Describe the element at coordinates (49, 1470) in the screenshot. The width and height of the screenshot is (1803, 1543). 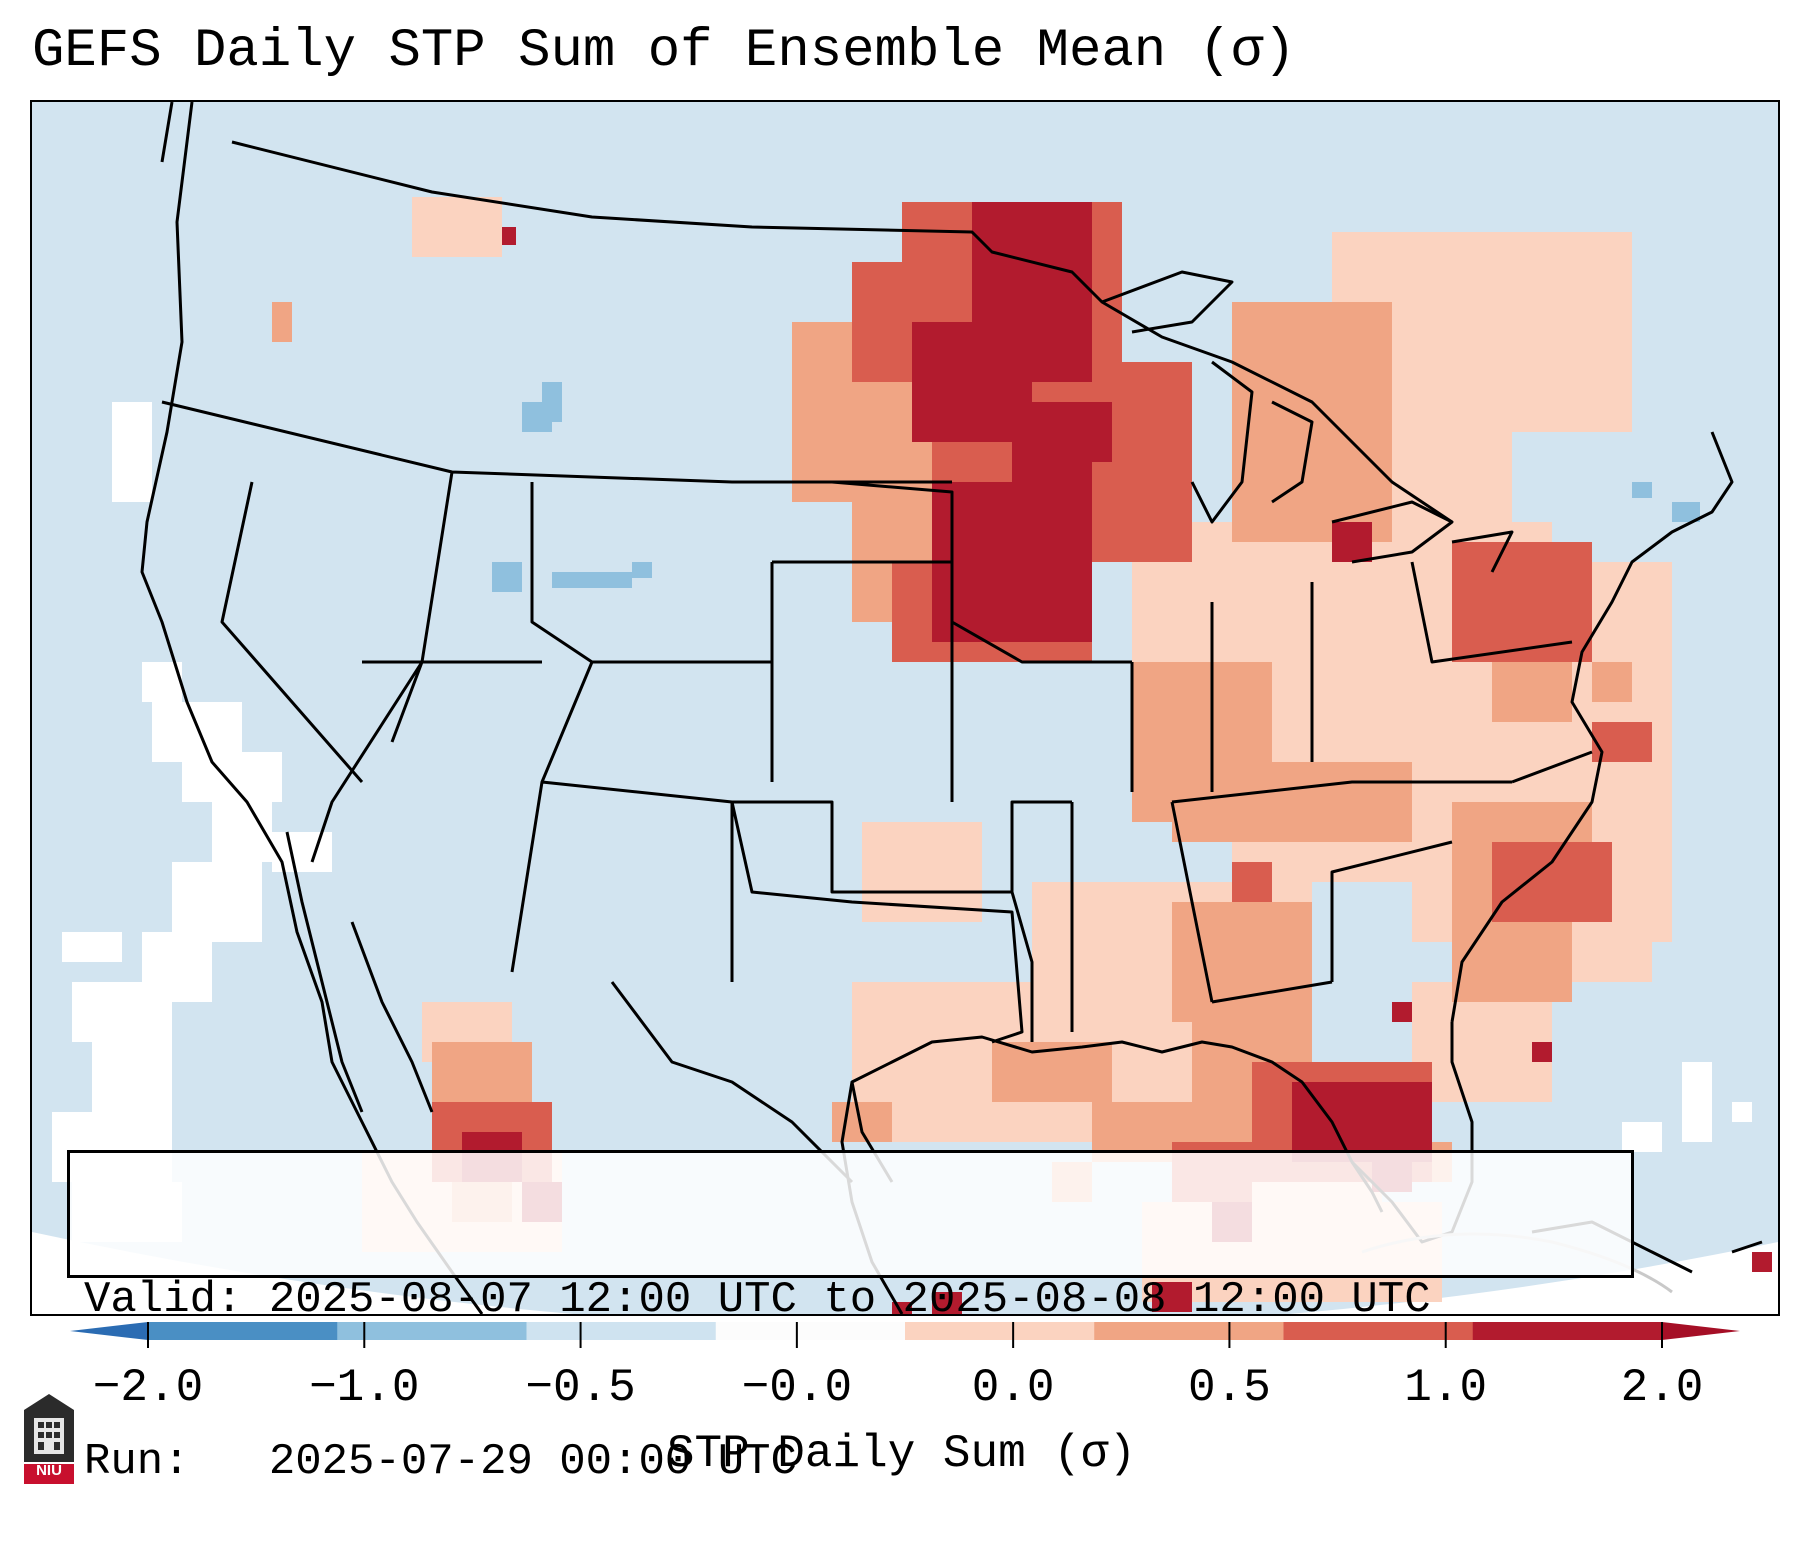
I see `logo-text: NIU` at that location.